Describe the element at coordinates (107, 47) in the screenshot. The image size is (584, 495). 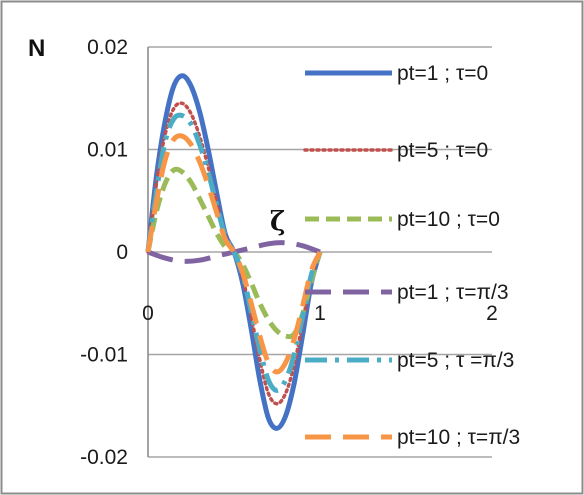
I see `y-tick-label: 0.02` at that location.